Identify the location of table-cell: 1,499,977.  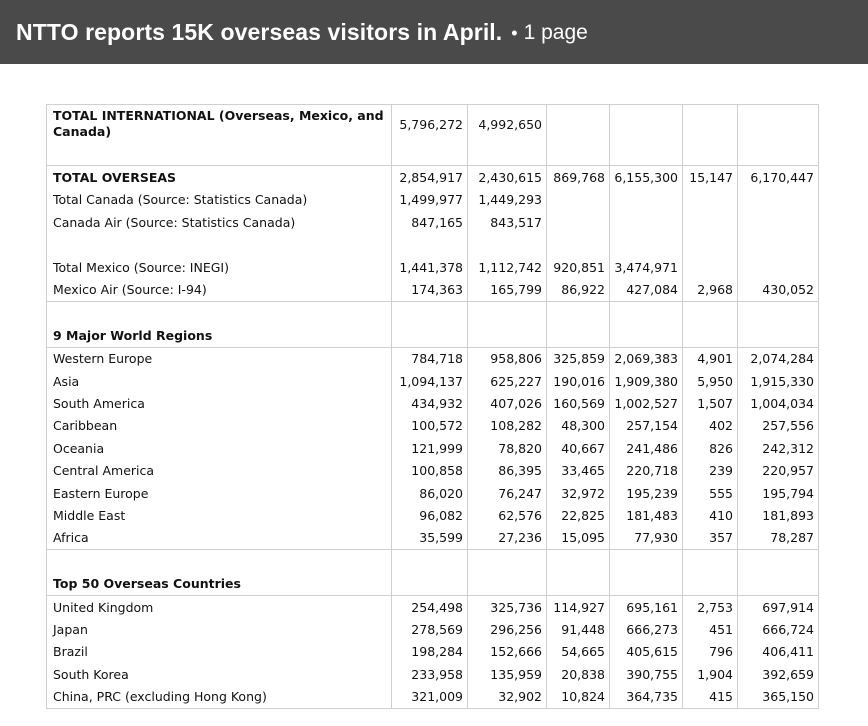
(429, 200).